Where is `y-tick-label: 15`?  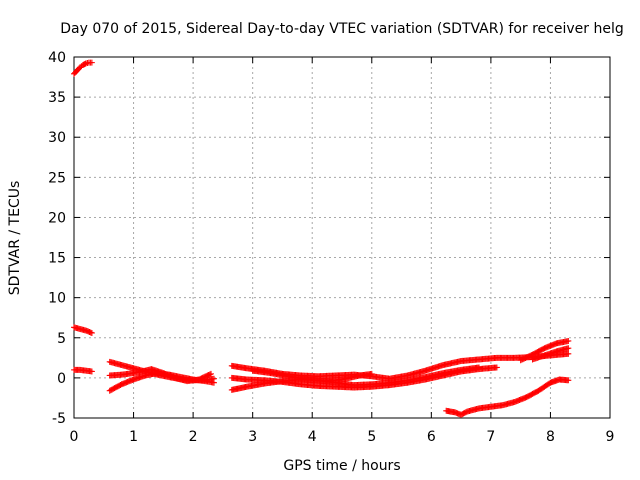 y-tick-label: 15 is located at coordinates (57, 259).